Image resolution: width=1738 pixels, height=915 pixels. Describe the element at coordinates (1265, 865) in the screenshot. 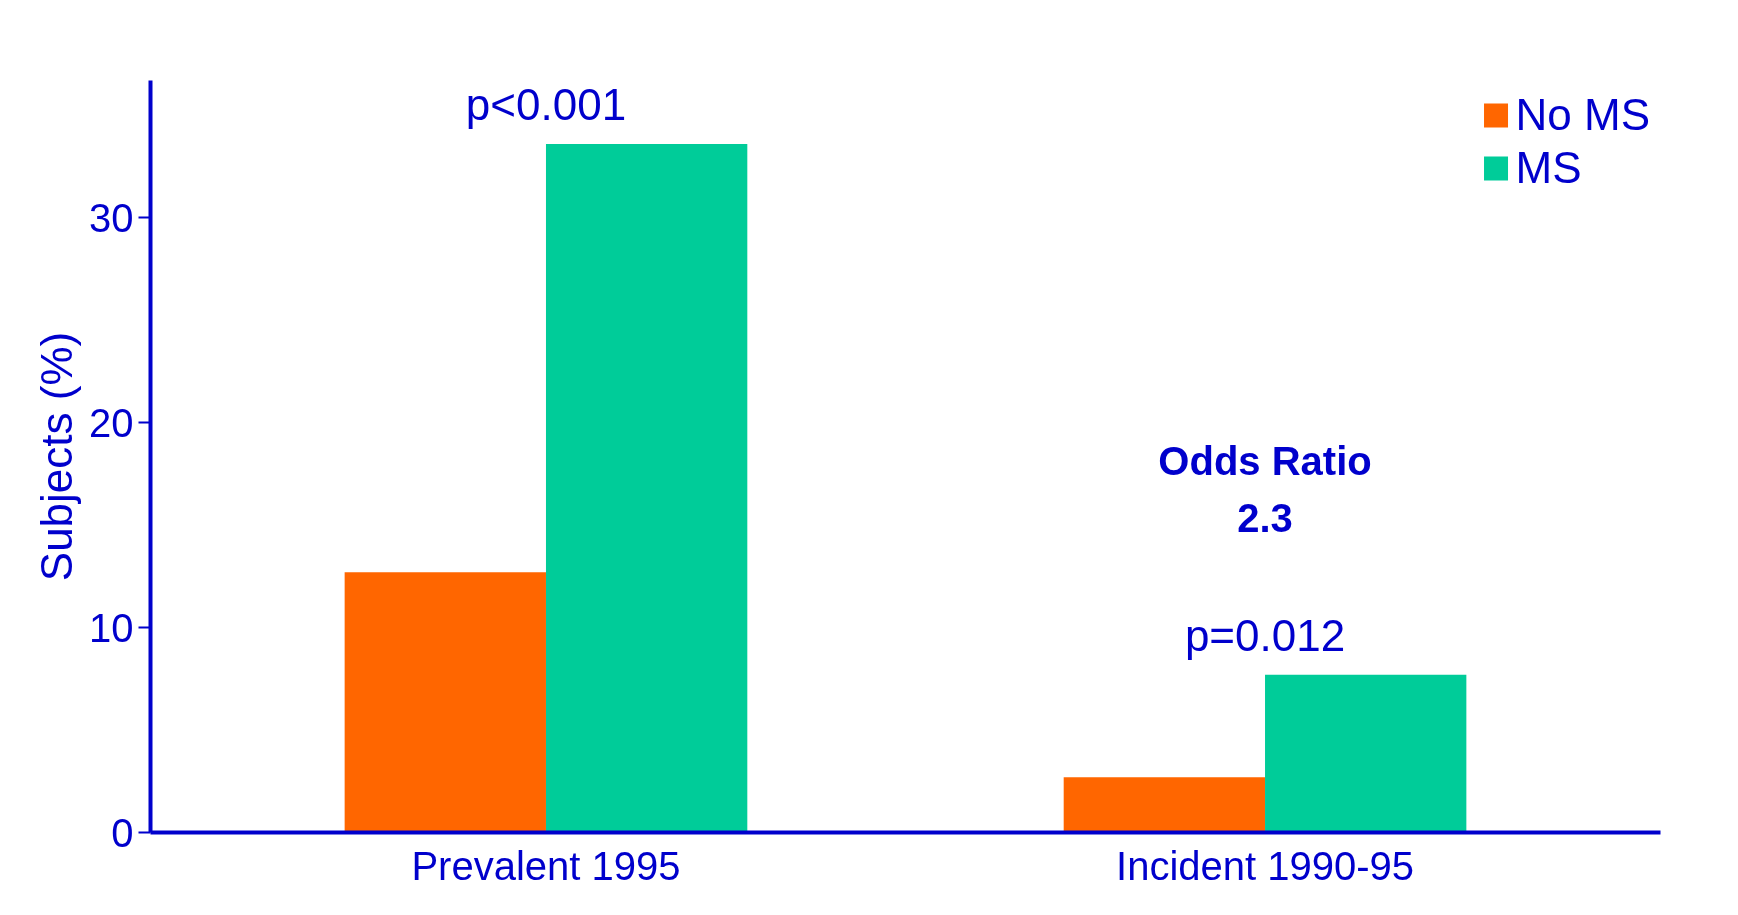

I see `x-tick-label: Incident 1990-95` at that location.